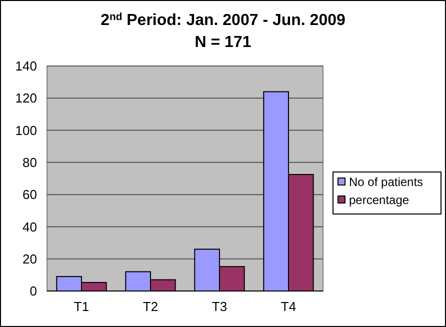  What do you see at coordinates (220, 306) in the screenshot?
I see `x-tick-label: T3` at bounding box center [220, 306].